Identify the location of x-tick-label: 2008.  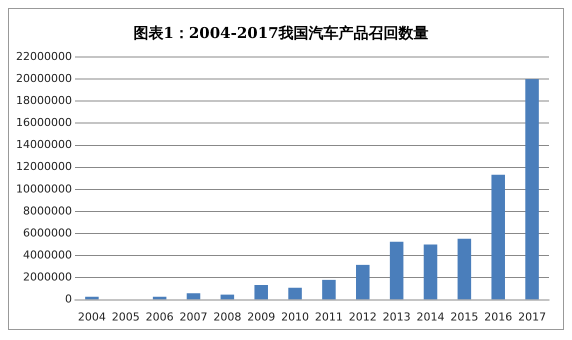
(227, 317).